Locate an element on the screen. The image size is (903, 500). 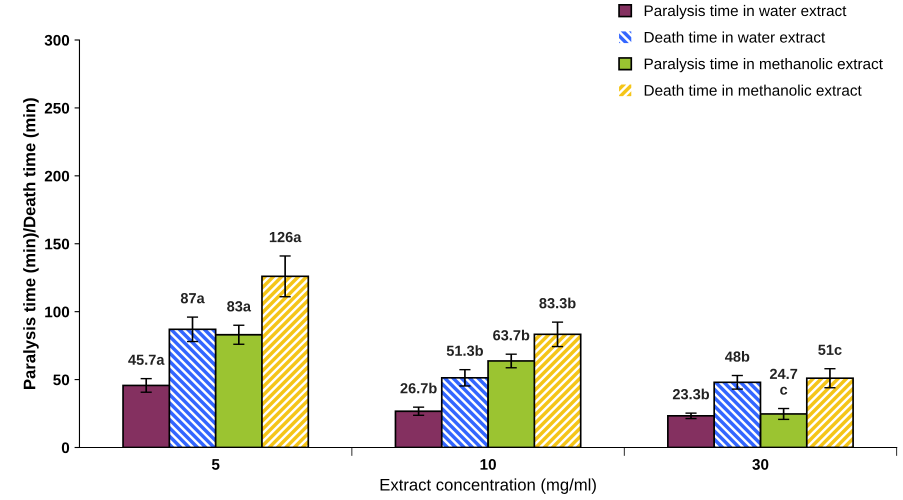
y-tick-label: 50 is located at coordinates (61, 380).